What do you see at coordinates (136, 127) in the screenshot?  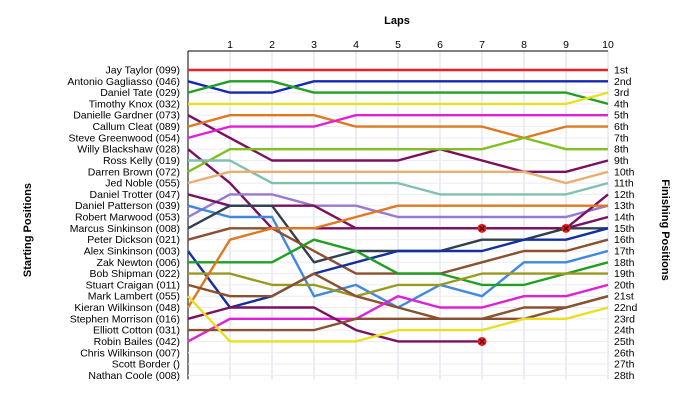 I see `starting-position-label: Callum Cleat (089)` at bounding box center [136, 127].